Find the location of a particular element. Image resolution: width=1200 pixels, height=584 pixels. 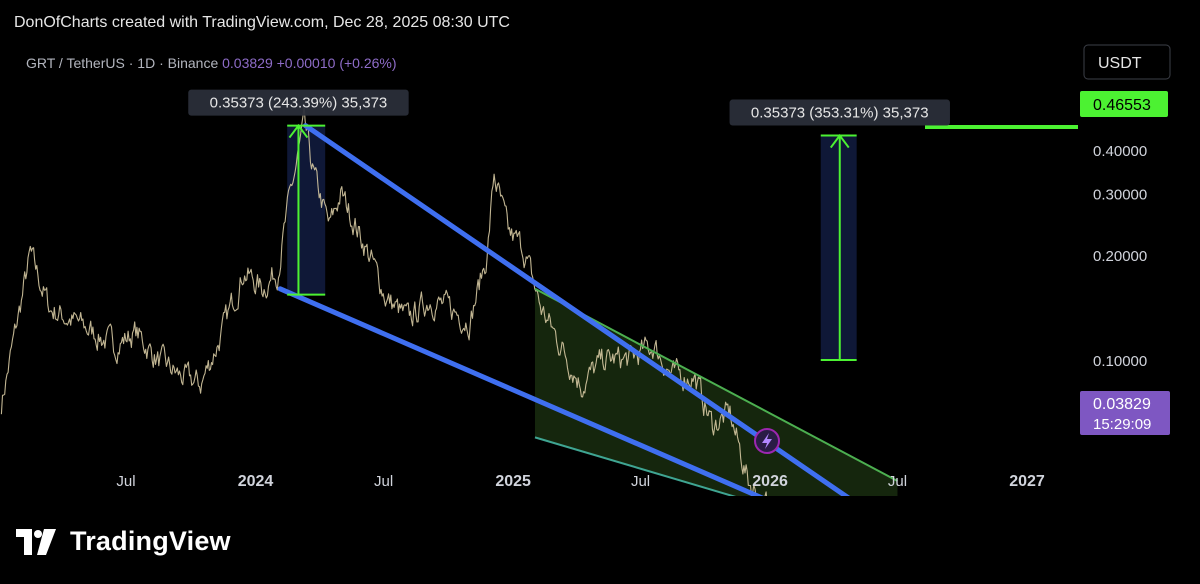

symbol-change: +0.00010 is located at coordinates (306, 63).